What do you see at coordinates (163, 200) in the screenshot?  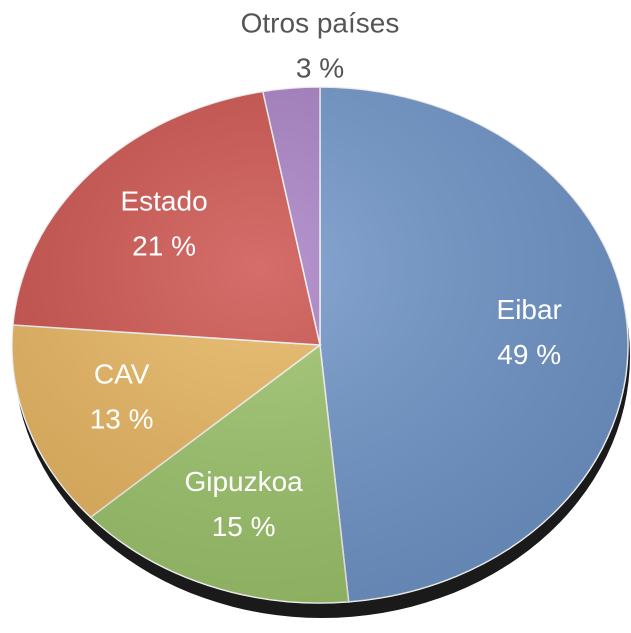 I see `slice-label: Estado` at bounding box center [163, 200].